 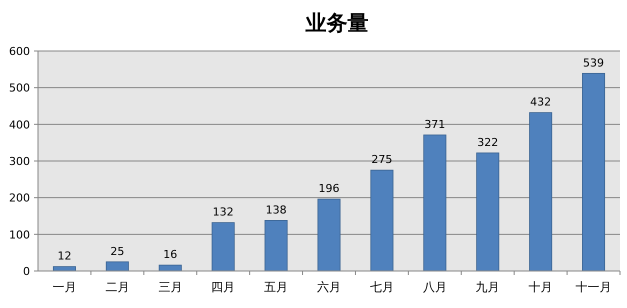 What do you see at coordinates (19, 161) in the screenshot?
I see `y-tick-label: 300` at bounding box center [19, 161].